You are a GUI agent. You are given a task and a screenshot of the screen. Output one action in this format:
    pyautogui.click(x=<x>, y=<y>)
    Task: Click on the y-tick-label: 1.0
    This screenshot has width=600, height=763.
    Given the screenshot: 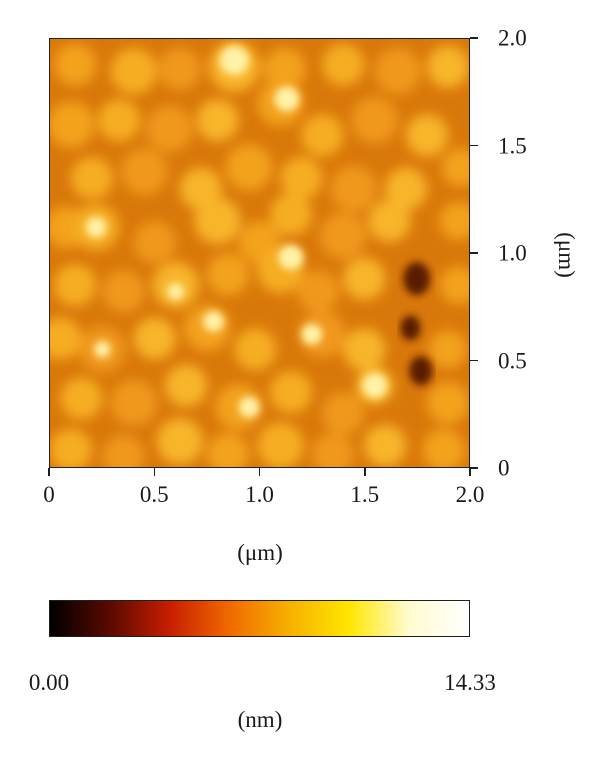 What is the action you would take?
    pyautogui.click(x=512, y=253)
    